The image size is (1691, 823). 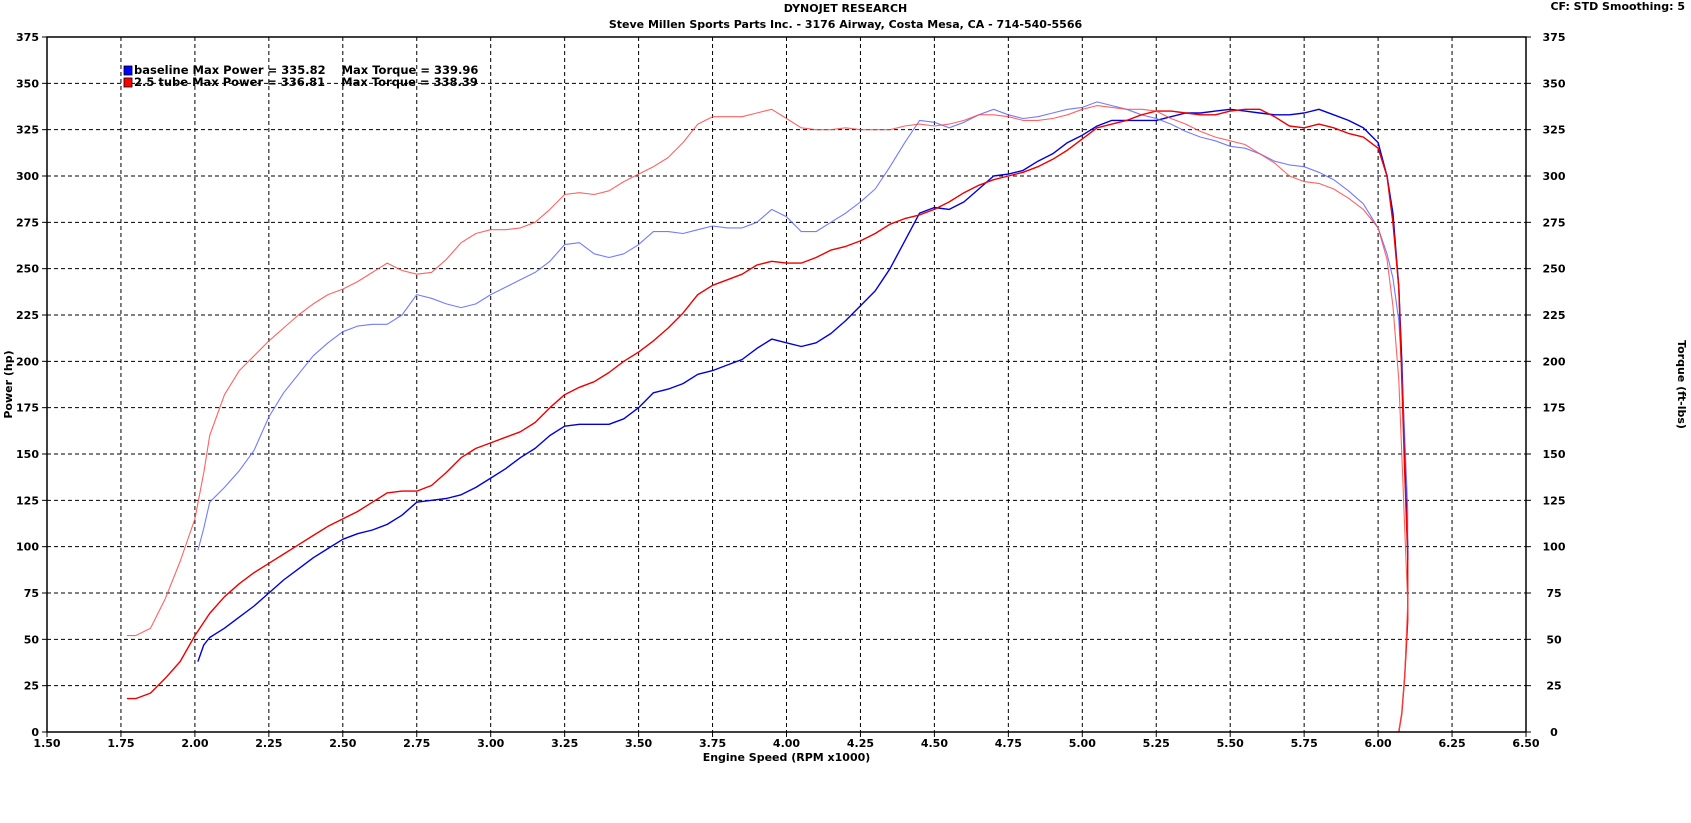 I want to click on x-tick-label: 3.75, so click(x=712, y=743).